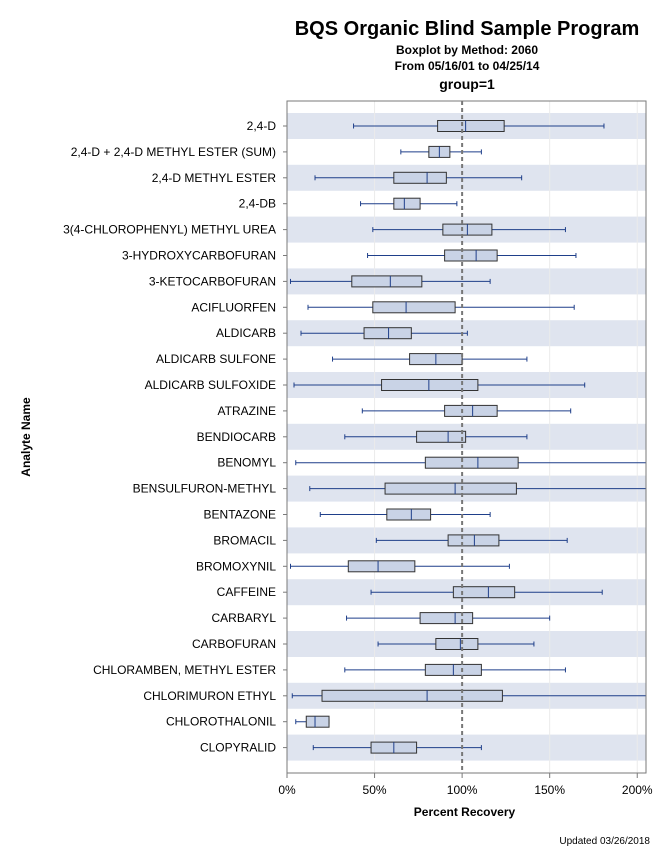 Image resolution: width=672 pixels, height=864 pixels. Describe the element at coordinates (212, 281) in the screenshot. I see `analyte-label: 3-KETOCARBOFURAN` at that location.